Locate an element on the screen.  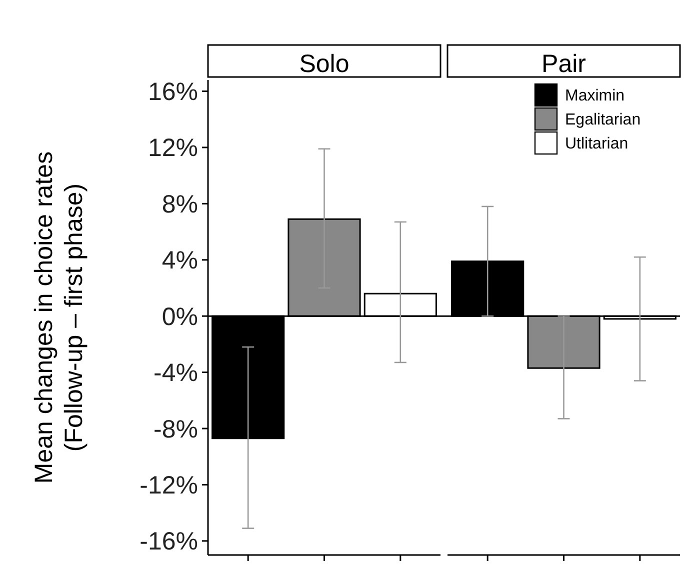
y-axis-title: Mean changes in choice rates (Follow-up – first phase) is located at coordinates (59, 317).